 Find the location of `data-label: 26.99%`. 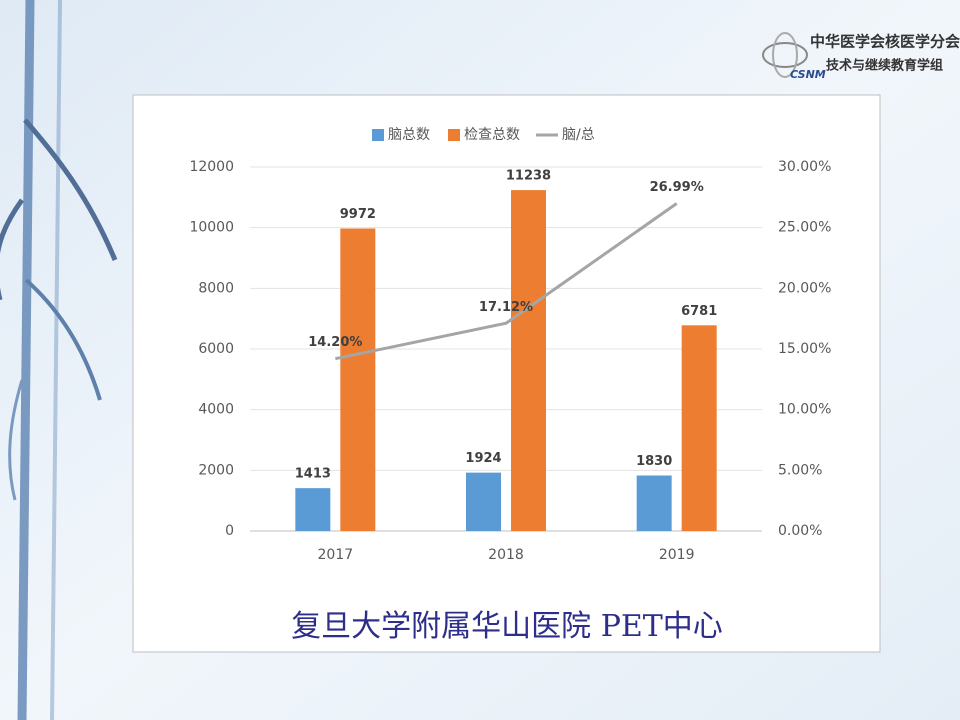

data-label: 26.99% is located at coordinates (677, 187).